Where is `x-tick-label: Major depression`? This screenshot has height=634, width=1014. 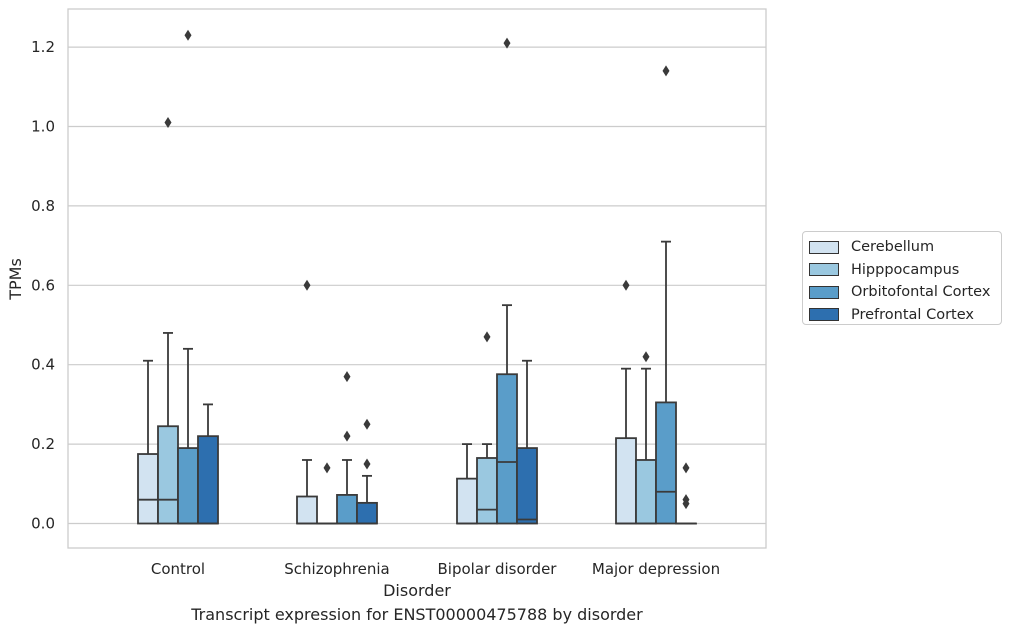
x-tick-label: Major depression is located at coordinates (656, 569).